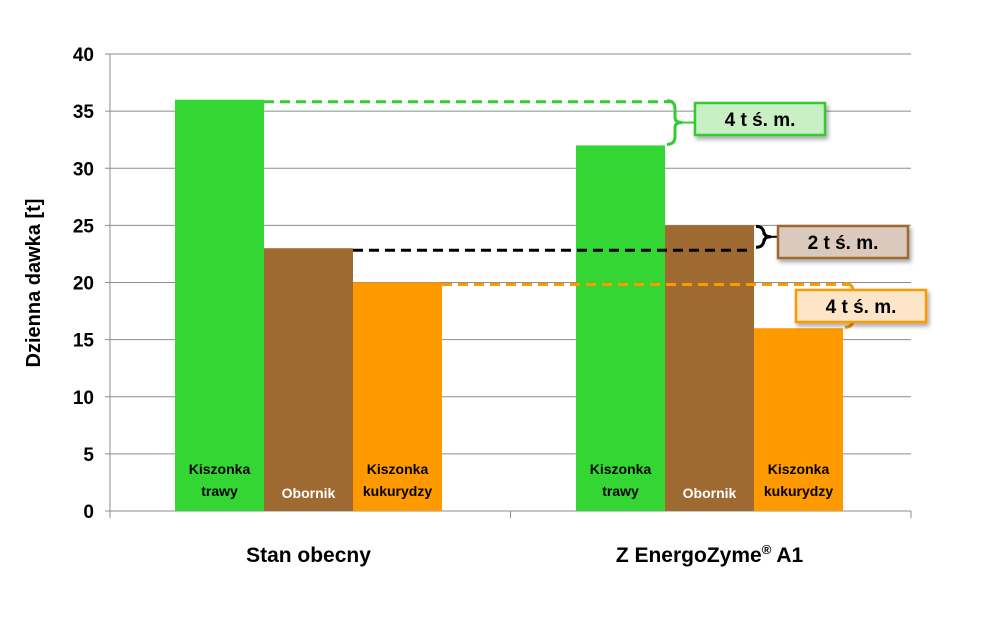 The height and width of the screenshot is (633, 981). What do you see at coordinates (88, 512) in the screenshot?
I see `y-tick-label: 0` at bounding box center [88, 512].